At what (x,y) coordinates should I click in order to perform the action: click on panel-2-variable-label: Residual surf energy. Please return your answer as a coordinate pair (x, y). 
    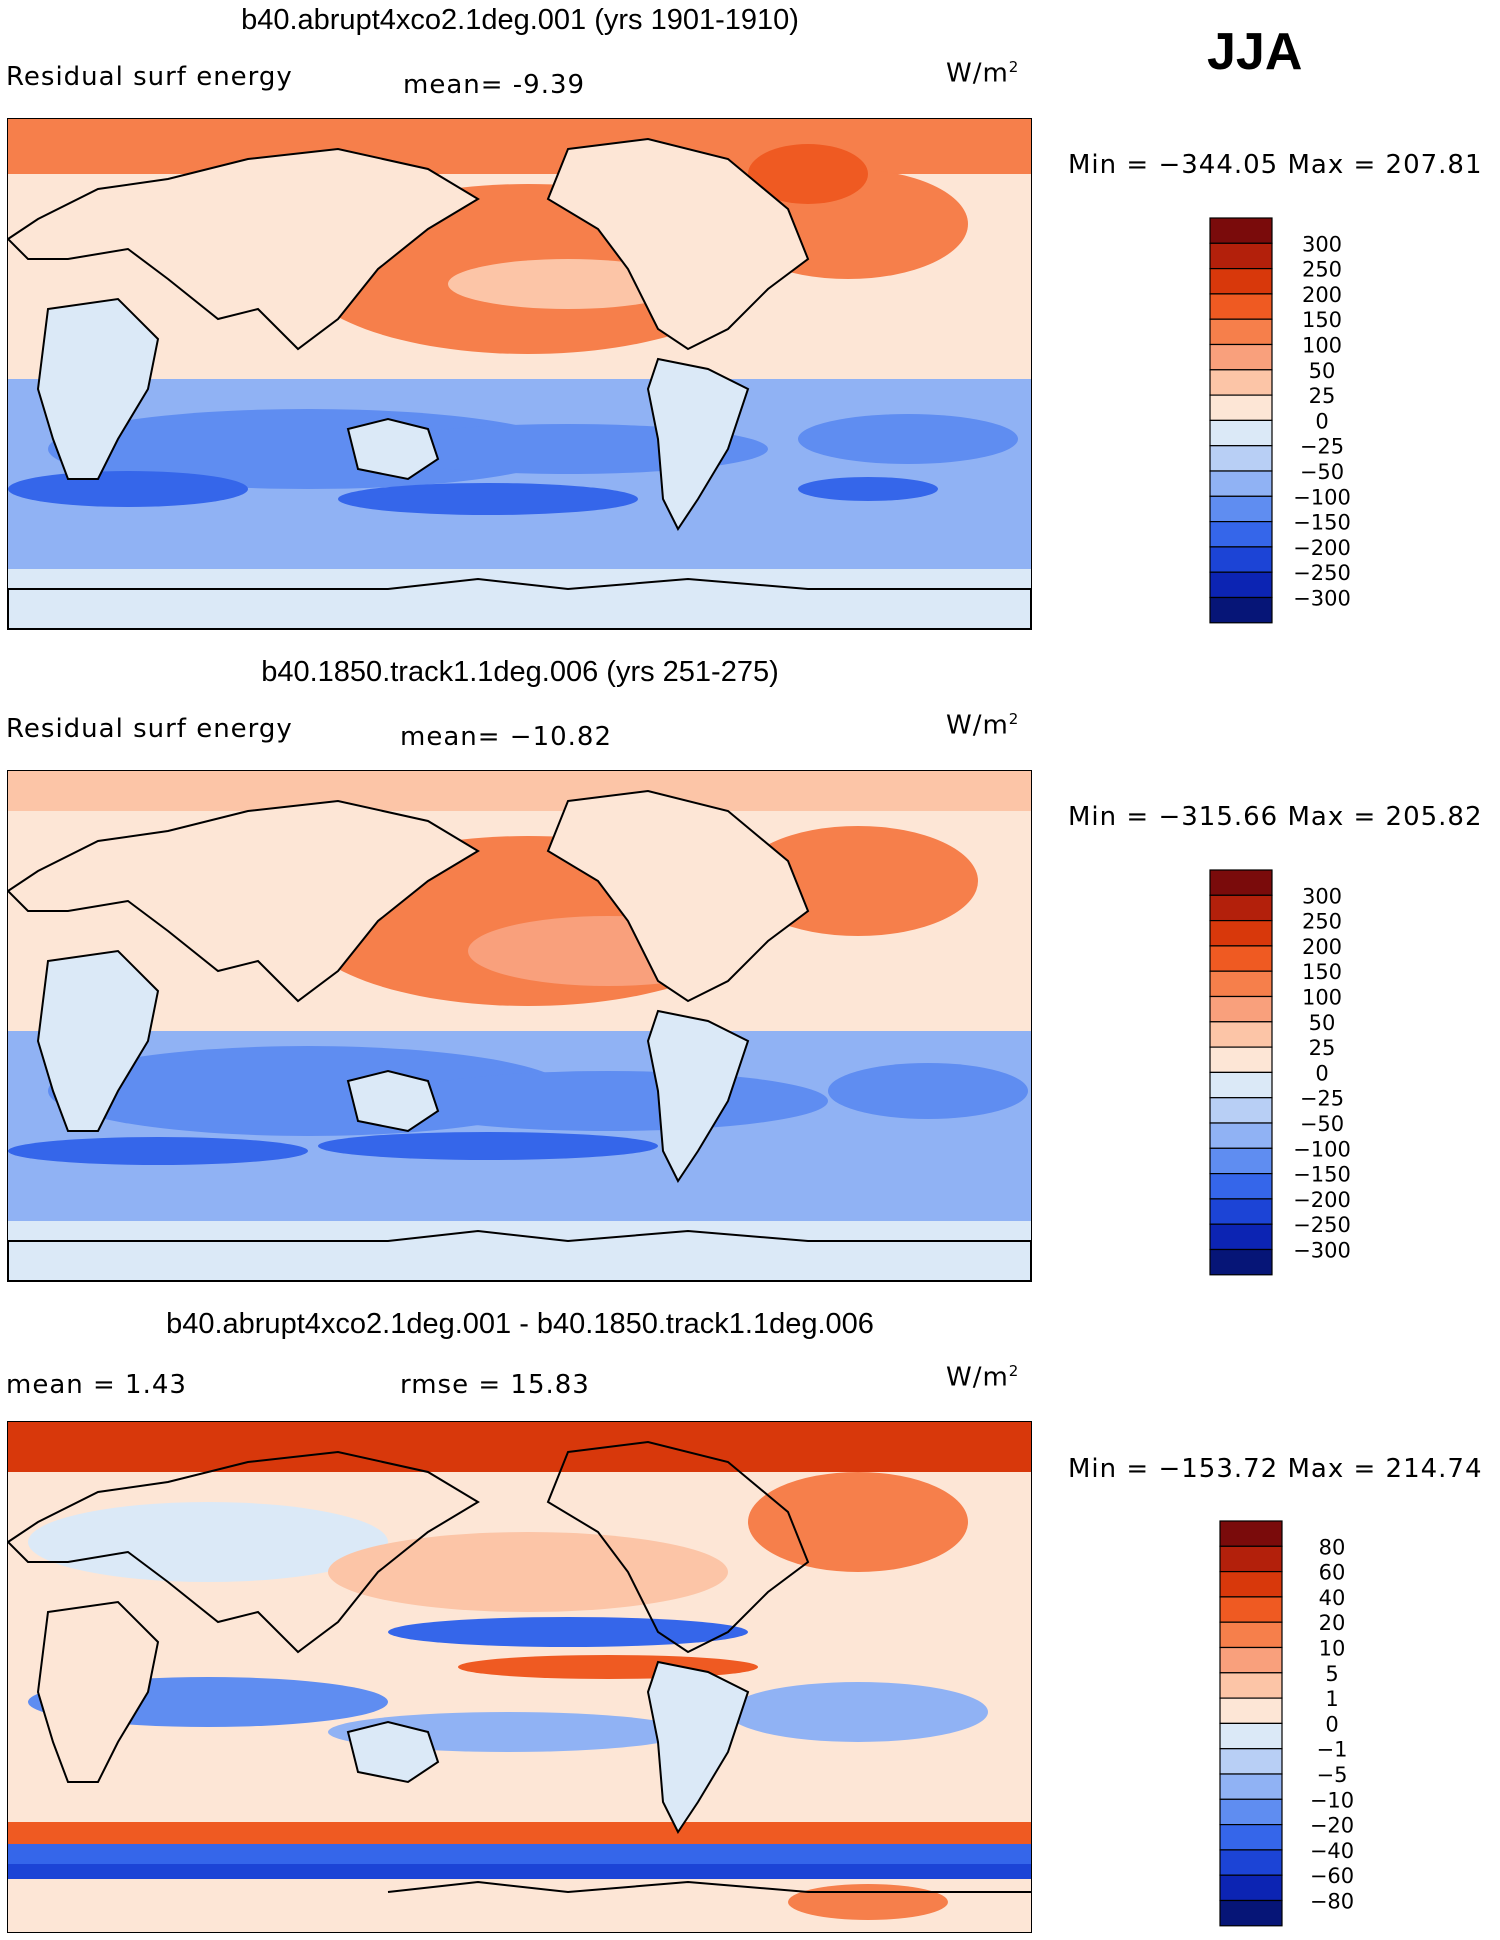
    Looking at the image, I should click on (149, 729).